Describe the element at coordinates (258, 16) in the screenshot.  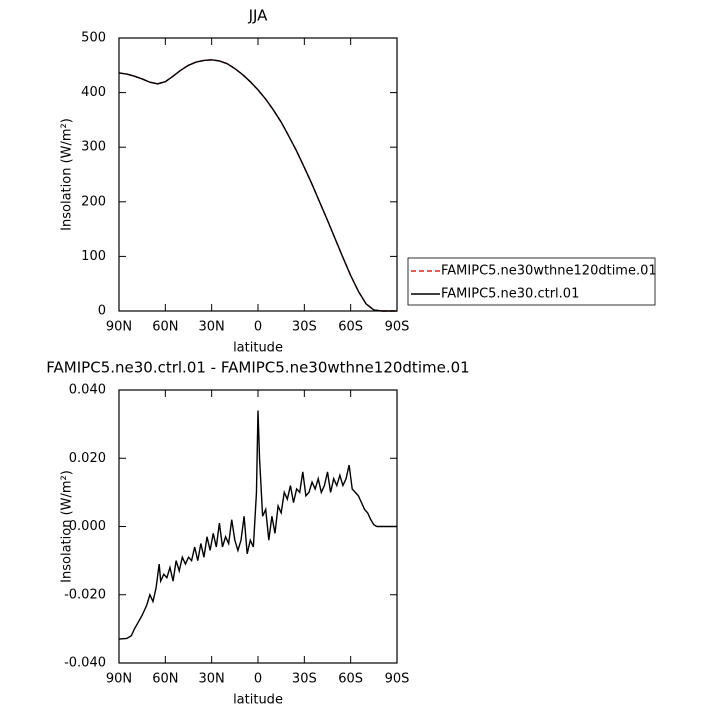
I see `chart-title: JJA` at that location.